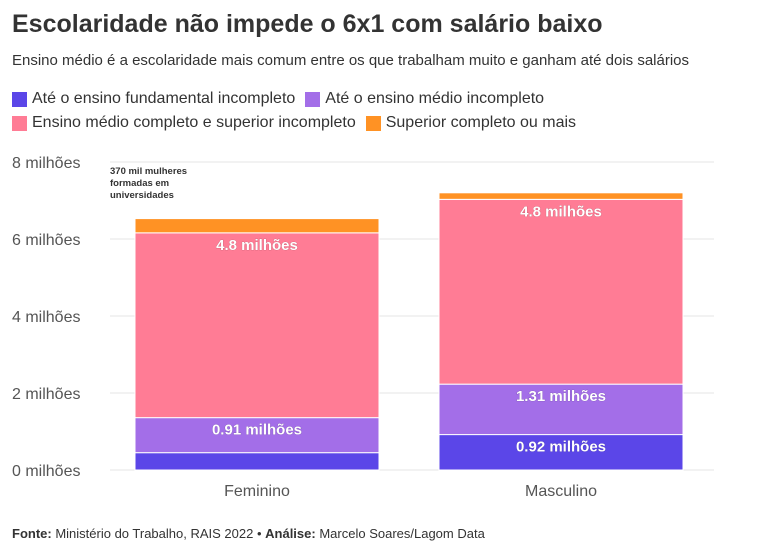 This screenshot has height=556, width=768. Describe the element at coordinates (481, 122) in the screenshot. I see `legend-label-superior: Superior completo ou mais` at that location.